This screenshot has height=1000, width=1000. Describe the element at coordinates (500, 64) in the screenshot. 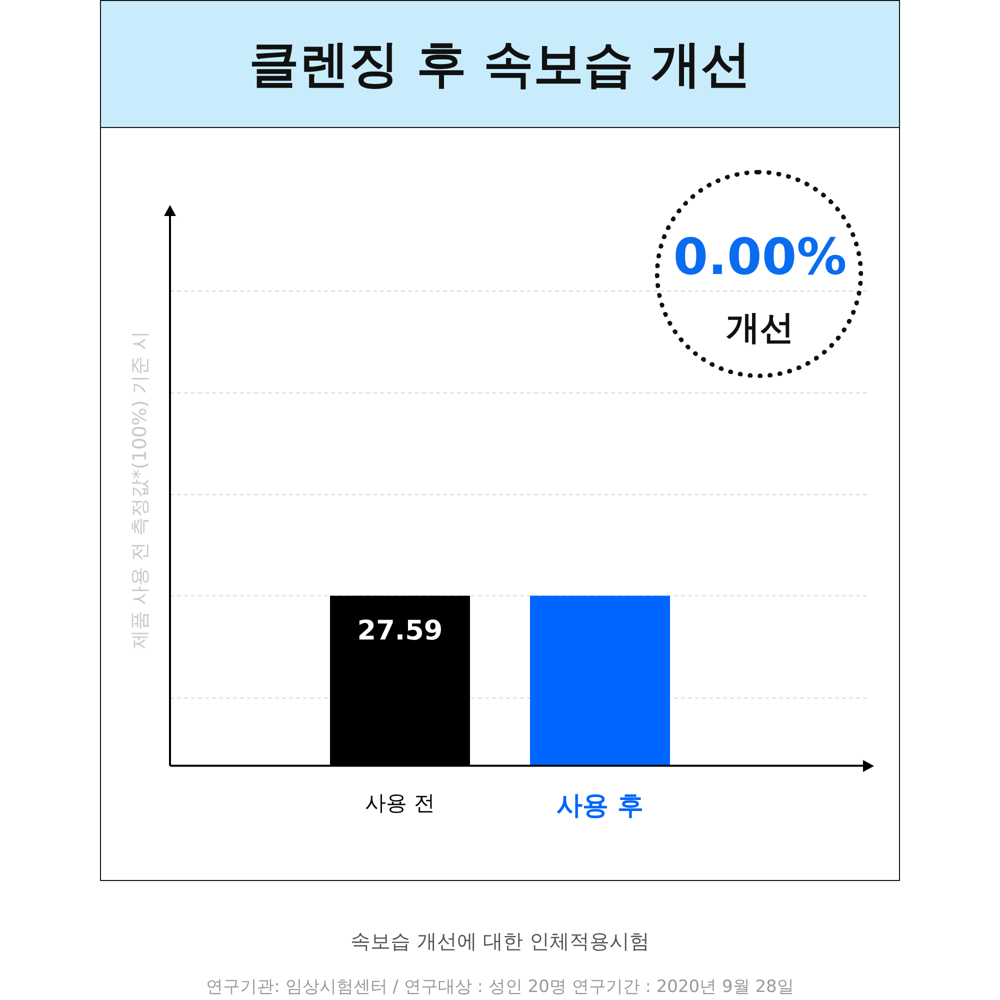

I see `chart-title: 클렌징 후 속보습 개선` at that location.